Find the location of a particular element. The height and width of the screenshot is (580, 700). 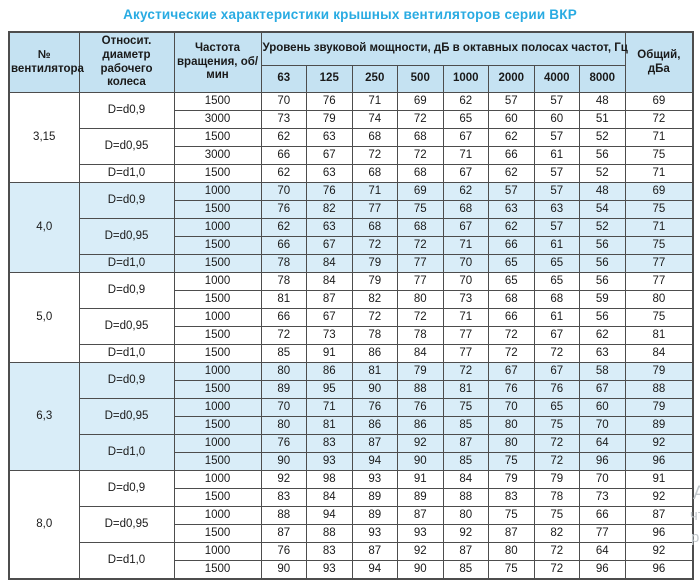

freq-header-cell: 8000 is located at coordinates (602, 79).